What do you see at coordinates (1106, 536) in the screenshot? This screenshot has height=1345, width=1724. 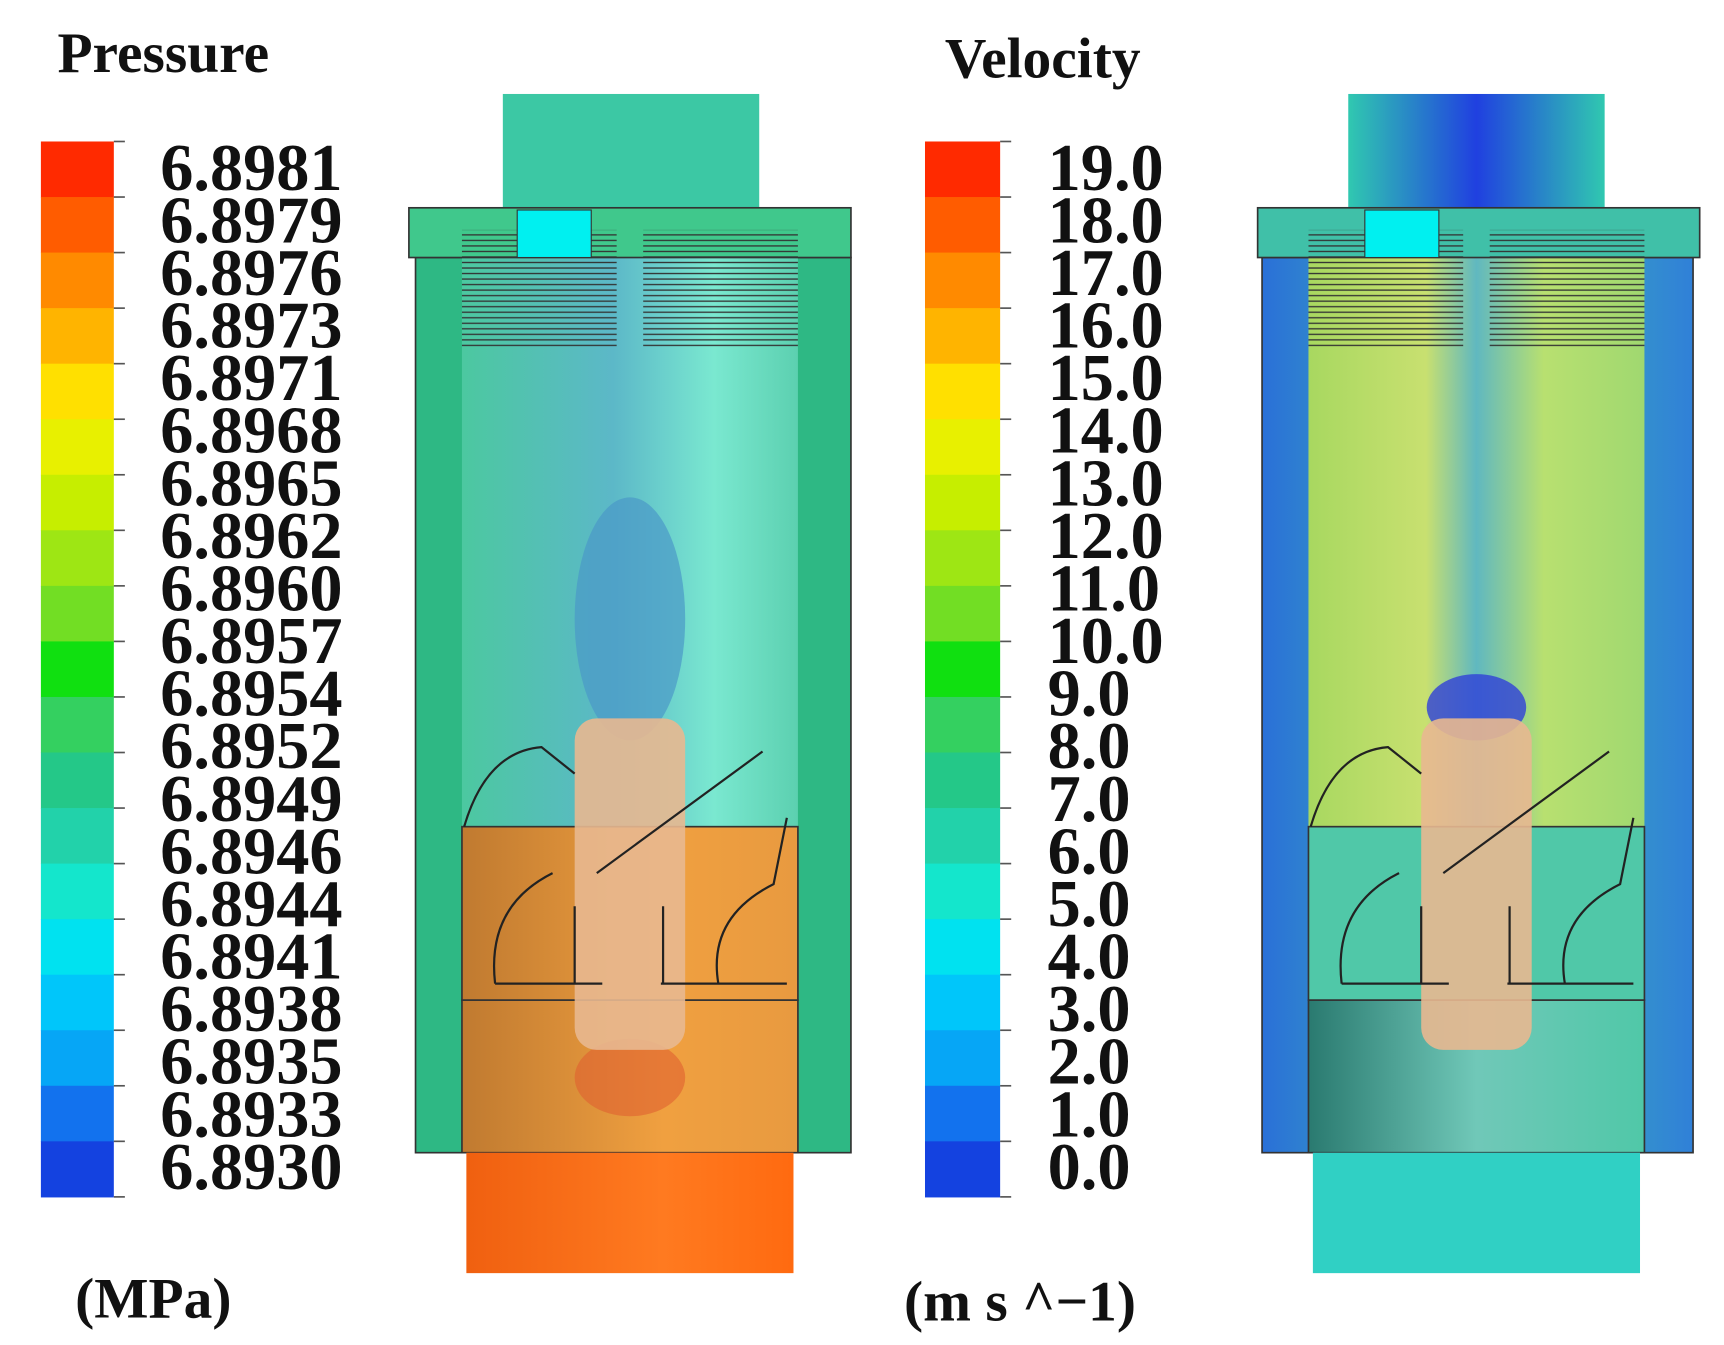 I see `tick-label: 12.0` at bounding box center [1106, 536].